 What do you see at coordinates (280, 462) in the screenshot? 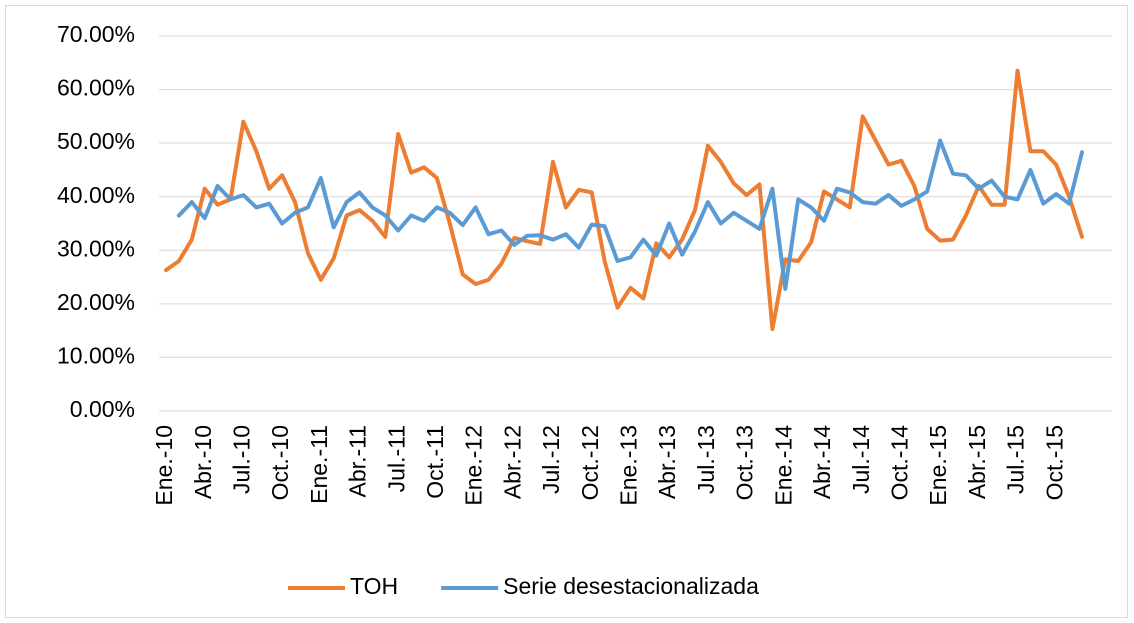
I see `x-tick-label: Oct.-10` at bounding box center [280, 462].